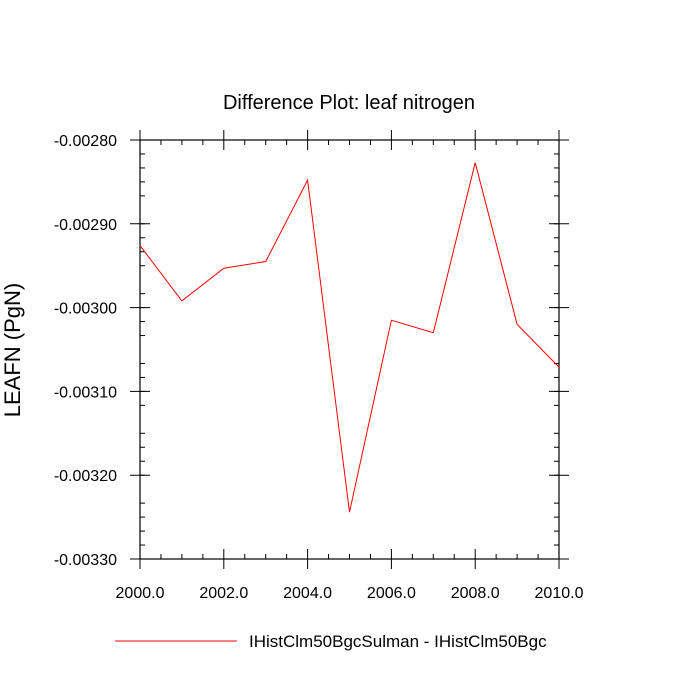 Image resolution: width=700 pixels, height=700 pixels. I want to click on x-tick-label: 2006.0, so click(391, 593).